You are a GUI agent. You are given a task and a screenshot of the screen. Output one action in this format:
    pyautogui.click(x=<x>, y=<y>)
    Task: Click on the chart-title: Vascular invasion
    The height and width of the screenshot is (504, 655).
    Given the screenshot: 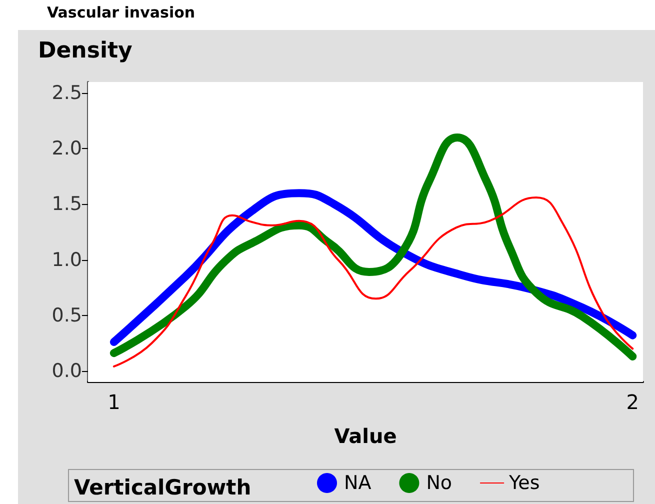 What is the action you would take?
    pyautogui.click(x=121, y=13)
    